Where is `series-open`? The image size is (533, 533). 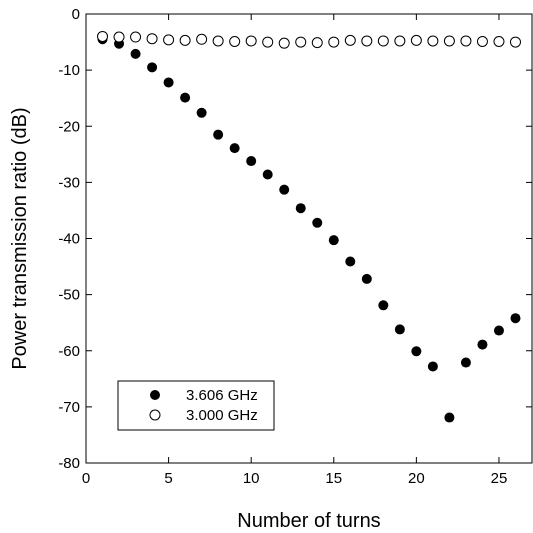 series-open is located at coordinates (309, 39).